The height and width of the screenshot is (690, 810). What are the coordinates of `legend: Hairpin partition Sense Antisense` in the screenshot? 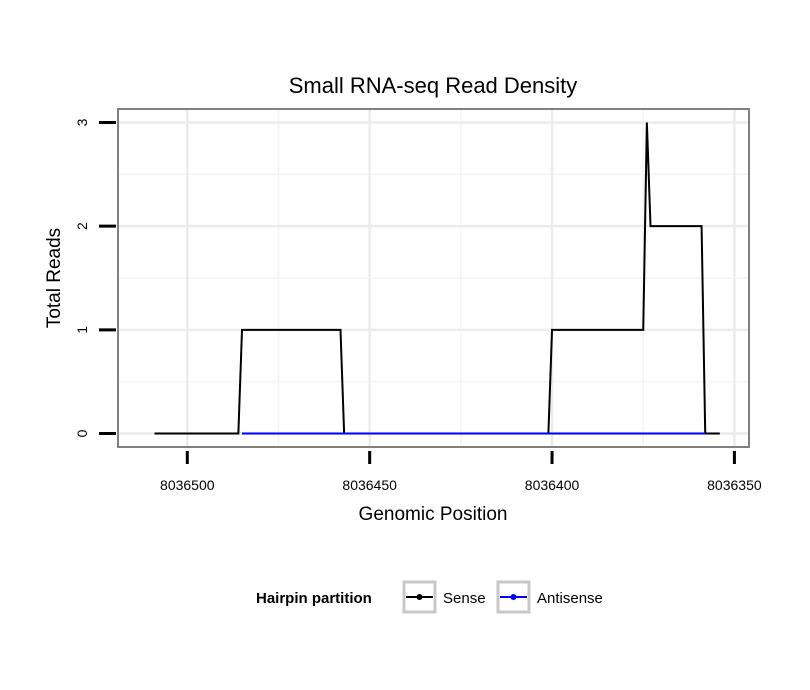 It's located at (429, 597).